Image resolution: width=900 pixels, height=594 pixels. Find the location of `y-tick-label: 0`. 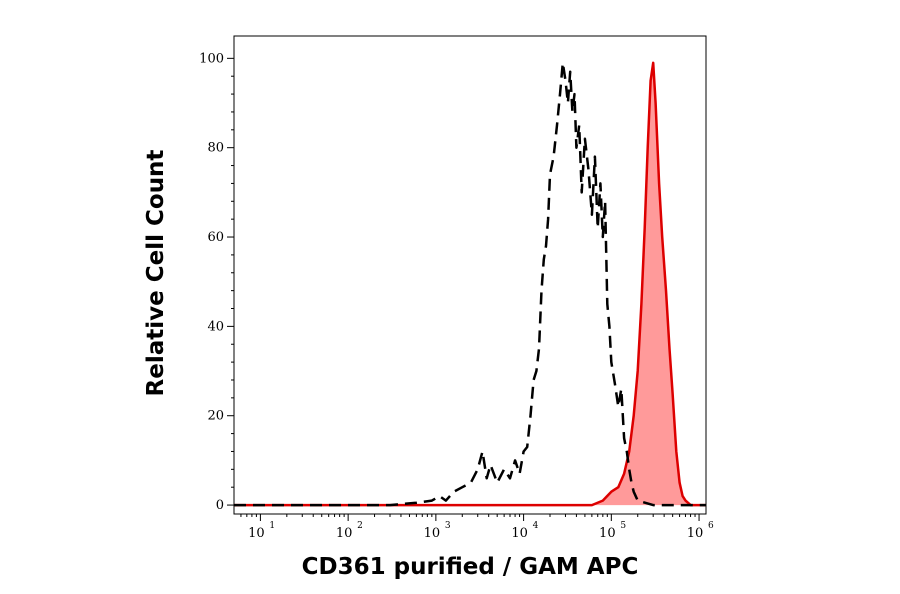

y-tick-label: 0 is located at coordinates (220, 505).